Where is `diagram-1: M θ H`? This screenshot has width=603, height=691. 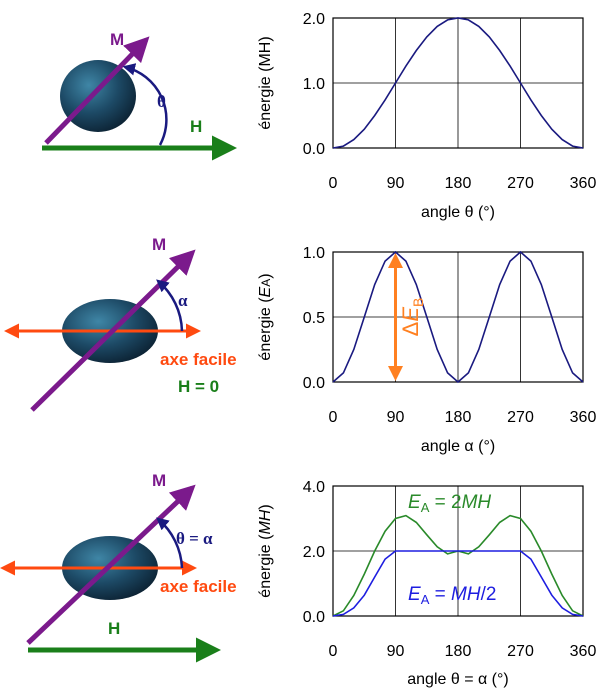
diagram-1: M θ H is located at coordinates (139, 95).